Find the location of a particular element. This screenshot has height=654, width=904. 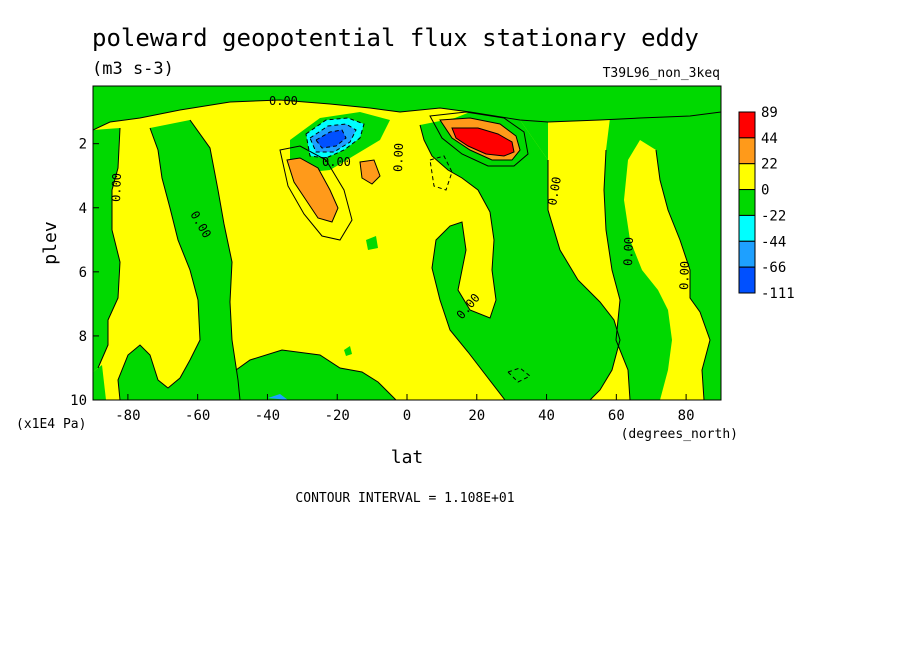

y-tick-label: 2 is located at coordinates (83, 145).